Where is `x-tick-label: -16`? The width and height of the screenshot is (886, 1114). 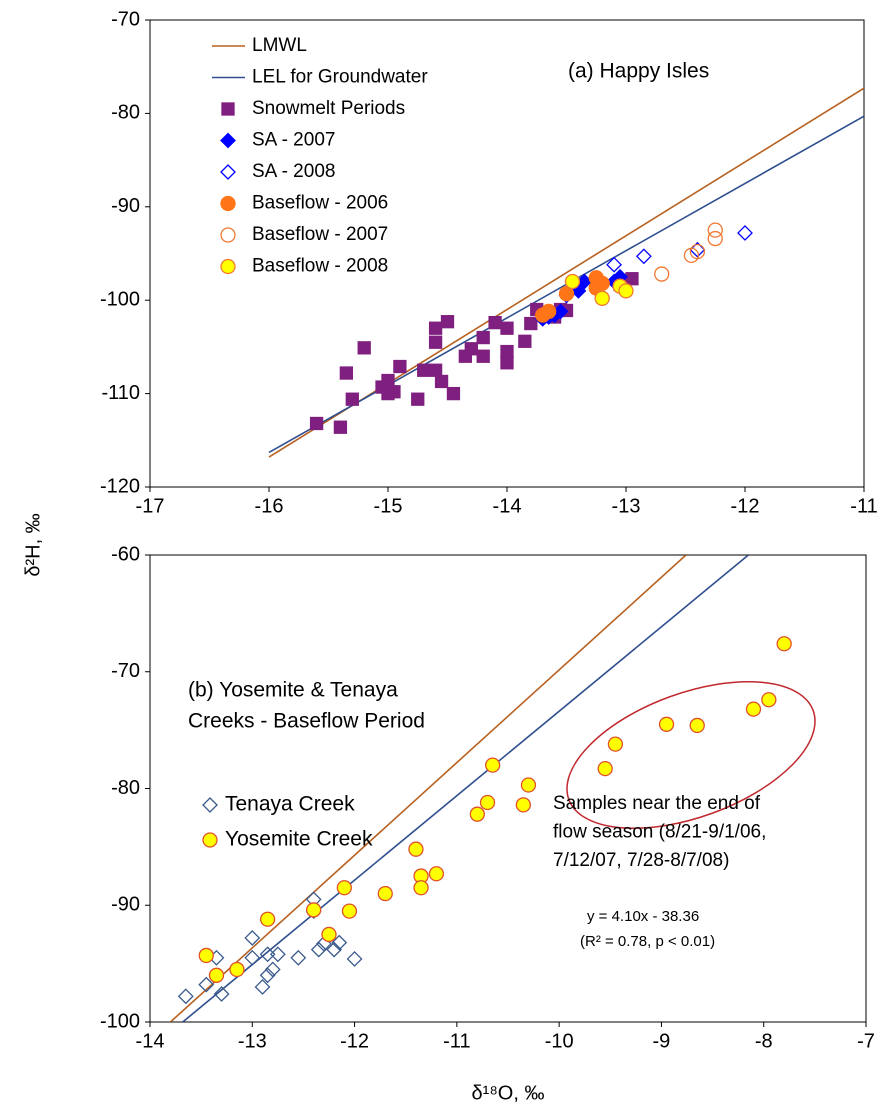
x-tick-label: -16 is located at coordinates (269, 506).